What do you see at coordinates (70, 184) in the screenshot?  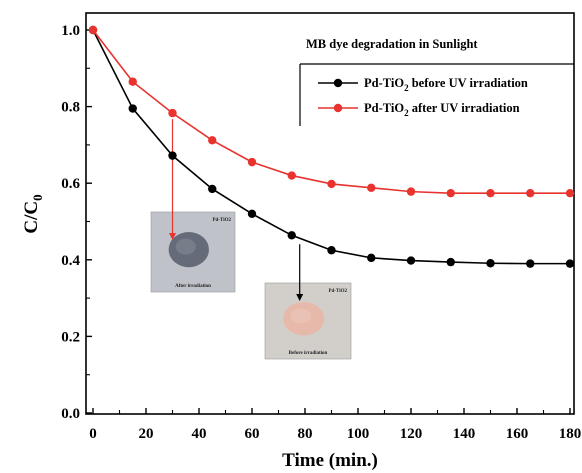 I see `y-tick-label: 0.6` at bounding box center [70, 184].